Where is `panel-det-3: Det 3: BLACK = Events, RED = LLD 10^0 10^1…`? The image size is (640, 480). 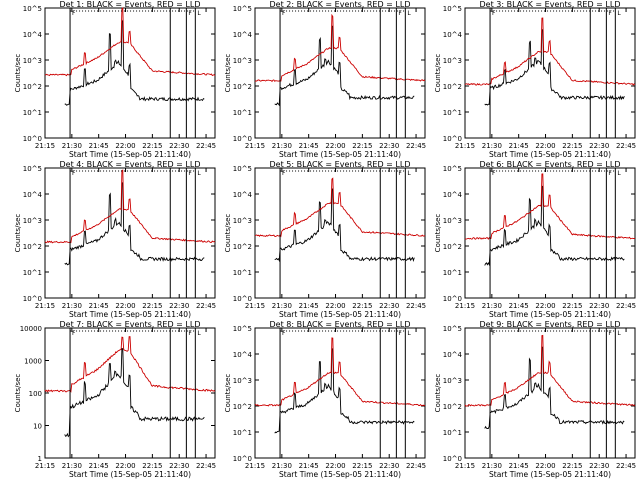
panel-det-3: Det 3: BLACK = Events, RED = LLD 10^0 10^1… is located at coordinates (535, 79).